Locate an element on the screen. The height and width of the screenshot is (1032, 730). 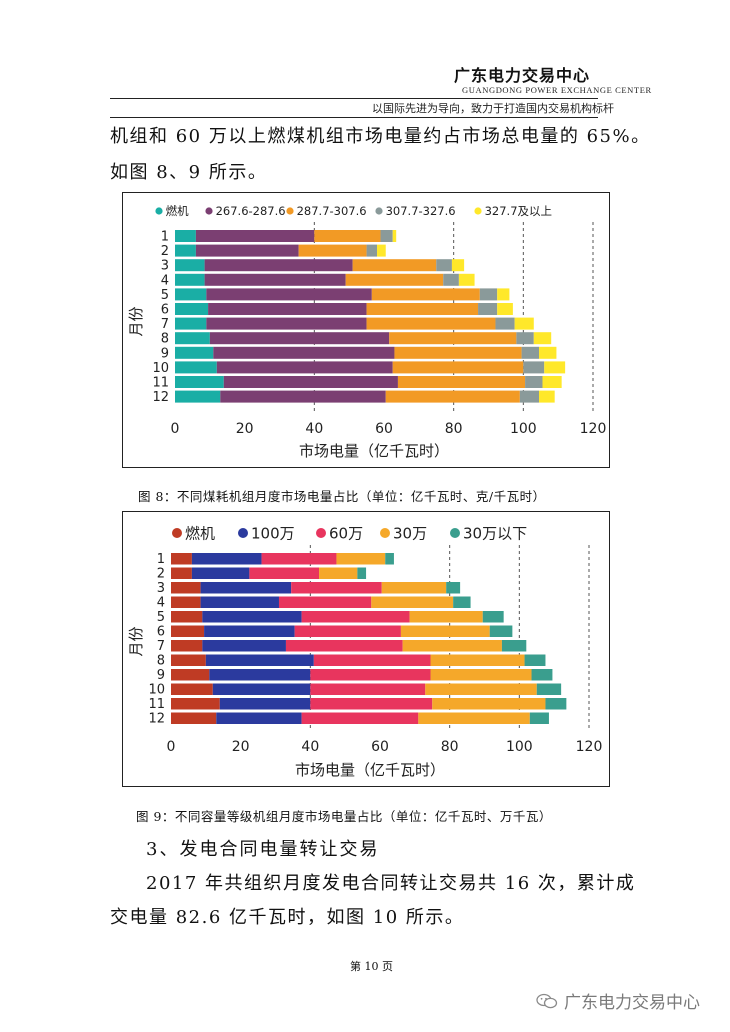
legend-label: 燃机 is located at coordinates (200, 533).